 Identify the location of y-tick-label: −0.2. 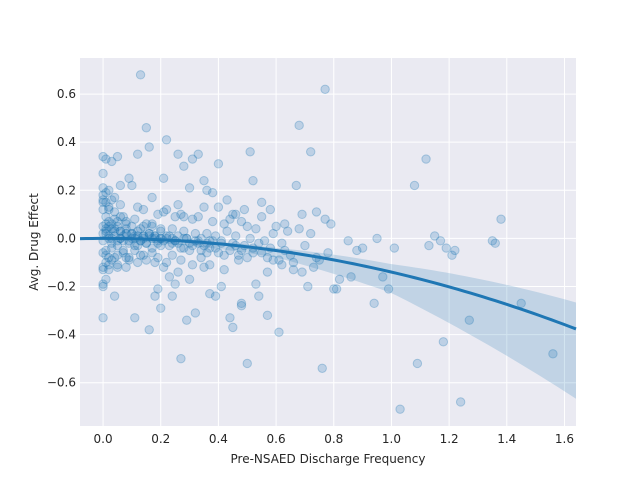
(61, 286).